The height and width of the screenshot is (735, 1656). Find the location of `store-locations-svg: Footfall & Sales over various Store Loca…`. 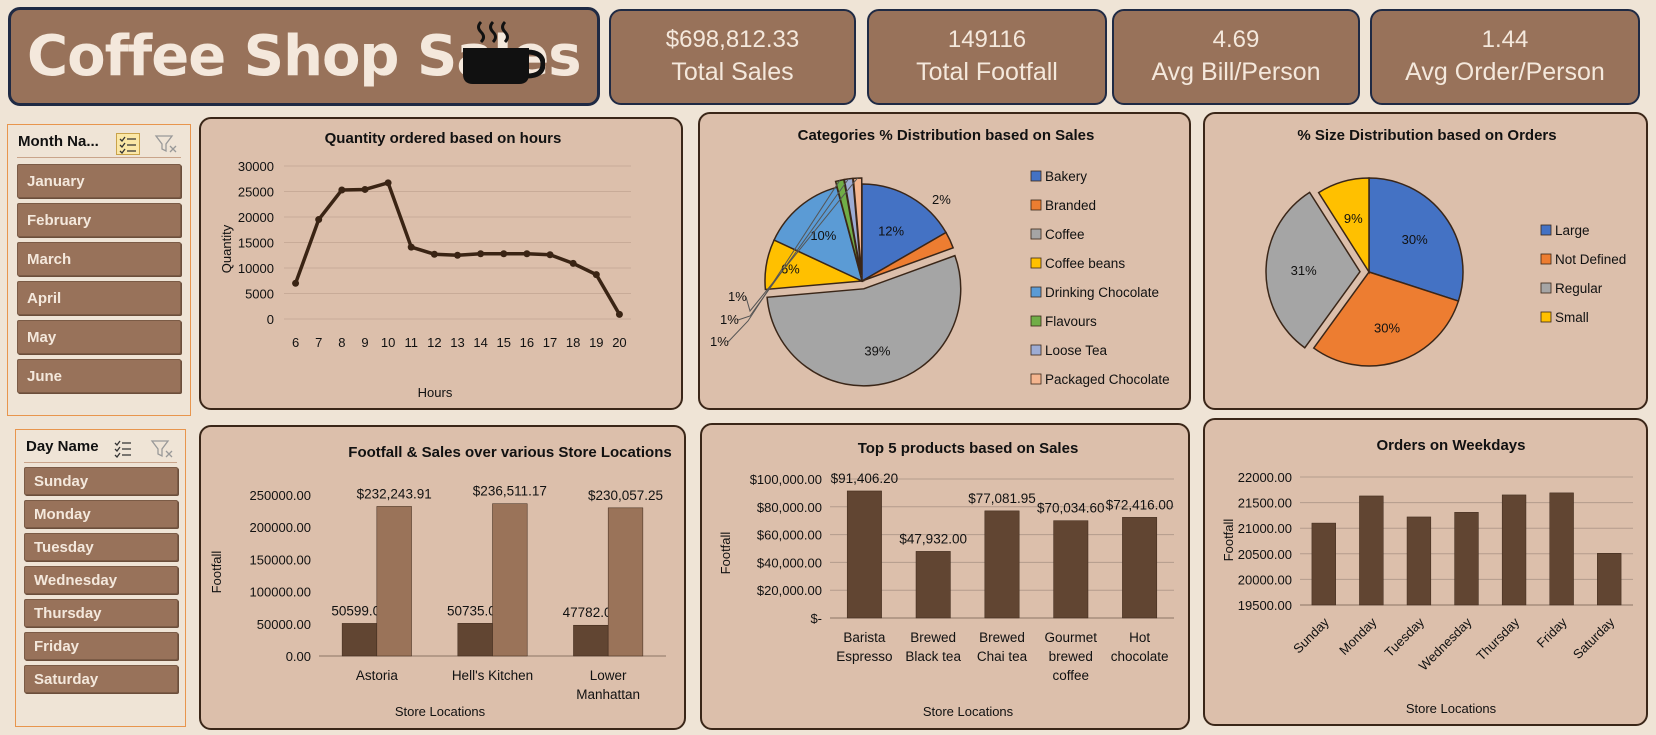

store-locations-svg: Footfall & Sales over various Store Loca… is located at coordinates (440, 581).